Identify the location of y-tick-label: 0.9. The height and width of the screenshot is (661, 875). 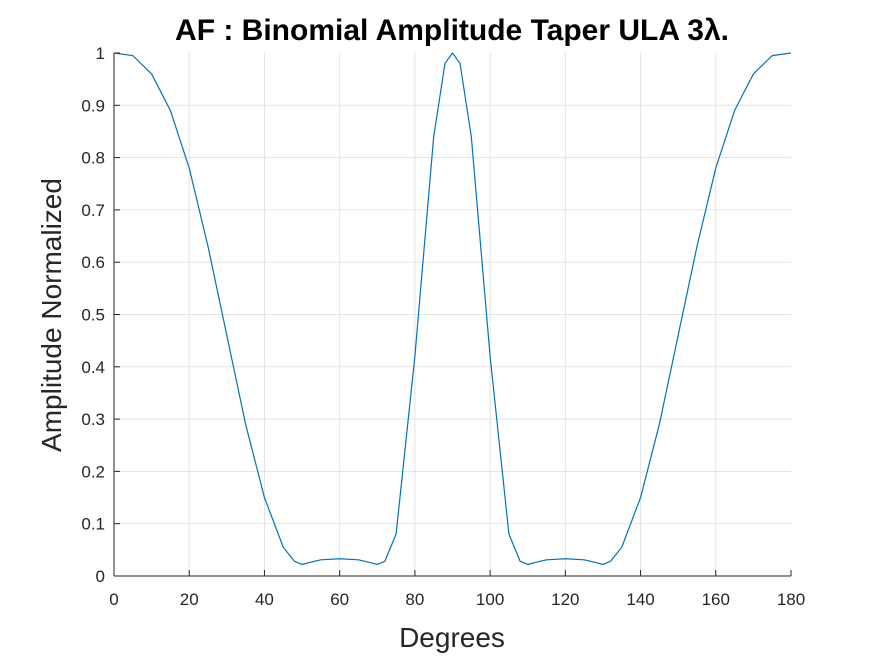
(93, 105).